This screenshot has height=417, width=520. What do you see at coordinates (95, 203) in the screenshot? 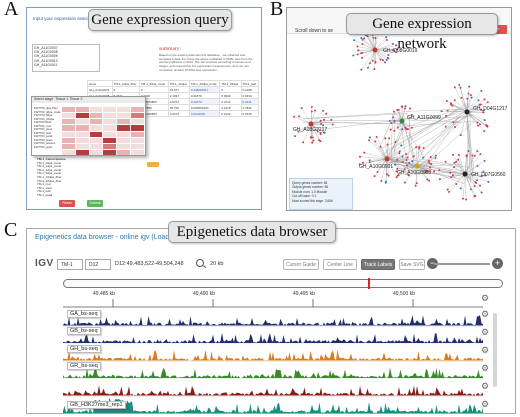
I see `submit-button: Submit` at bounding box center [95, 203].